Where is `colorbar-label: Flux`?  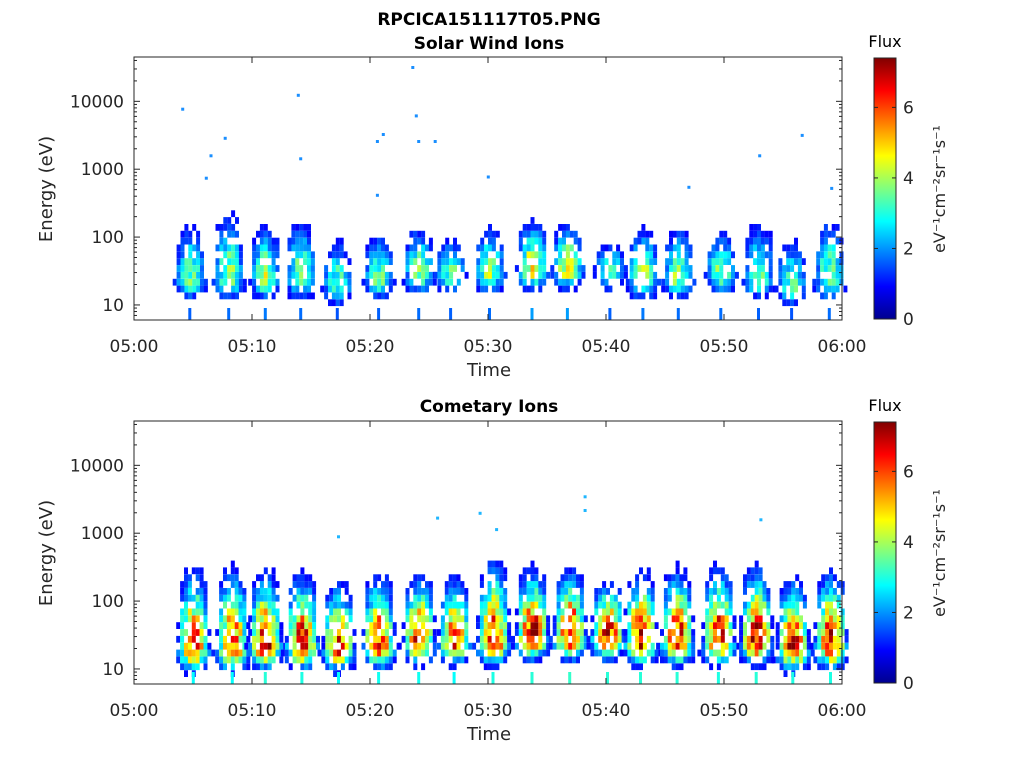
colorbar-label: Flux is located at coordinates (884, 405).